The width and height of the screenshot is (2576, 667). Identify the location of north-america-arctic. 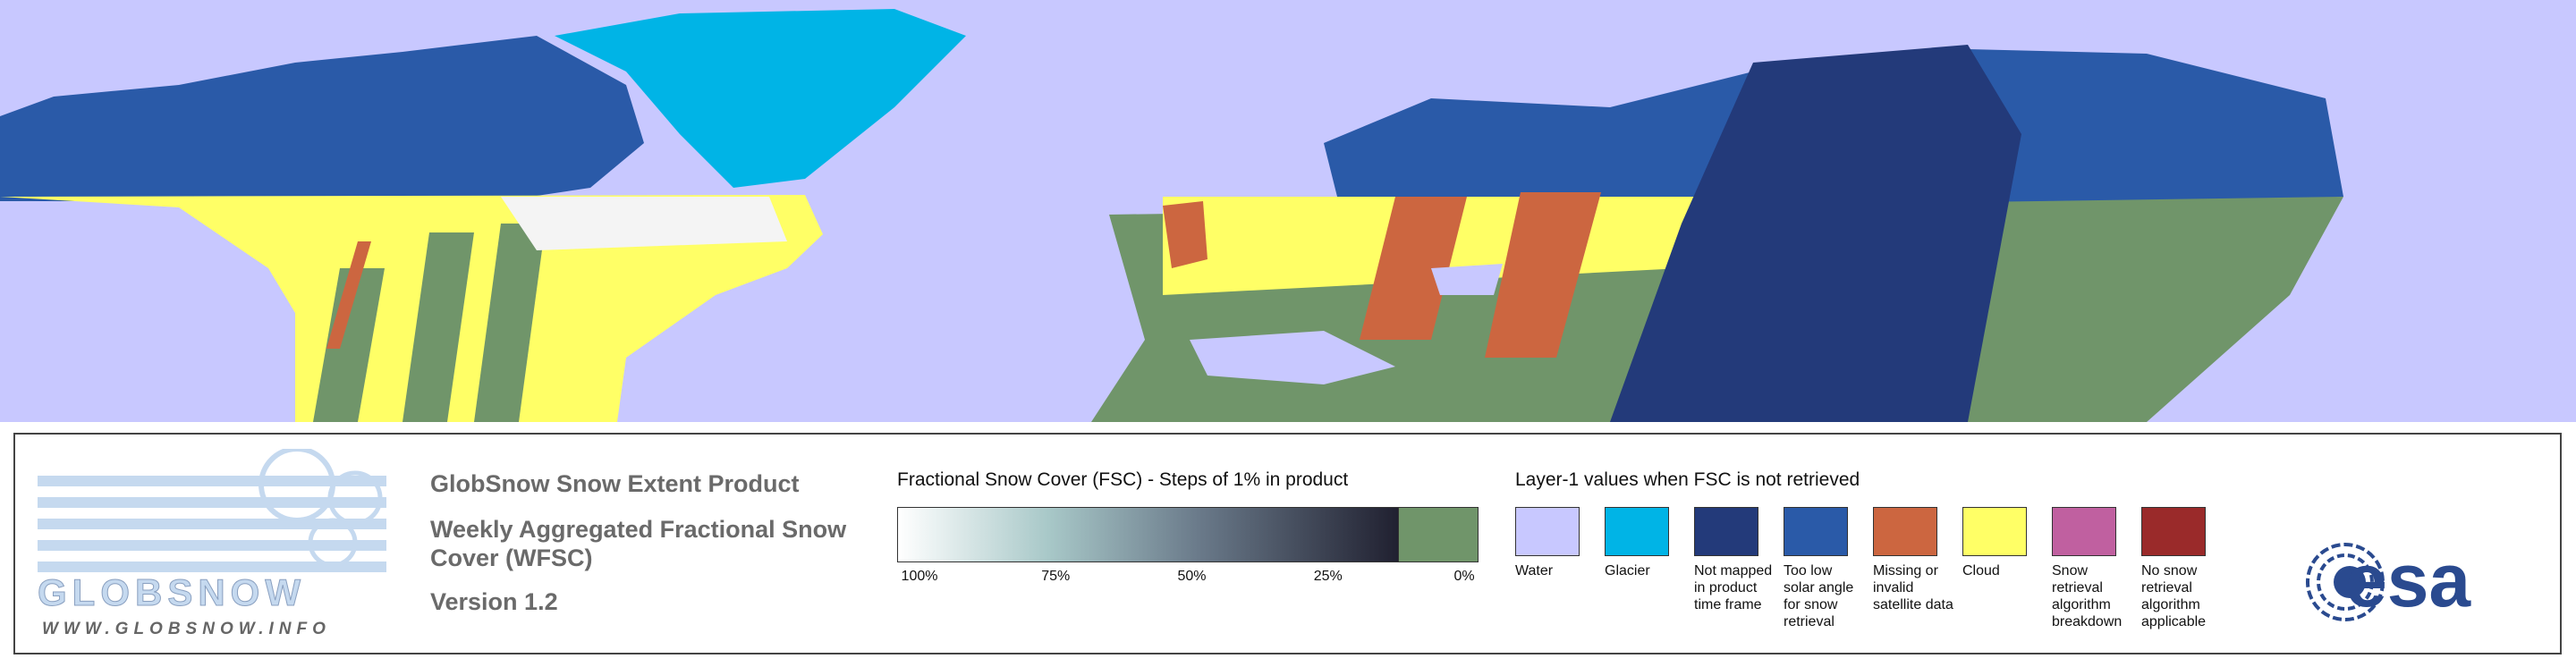
(322, 119).